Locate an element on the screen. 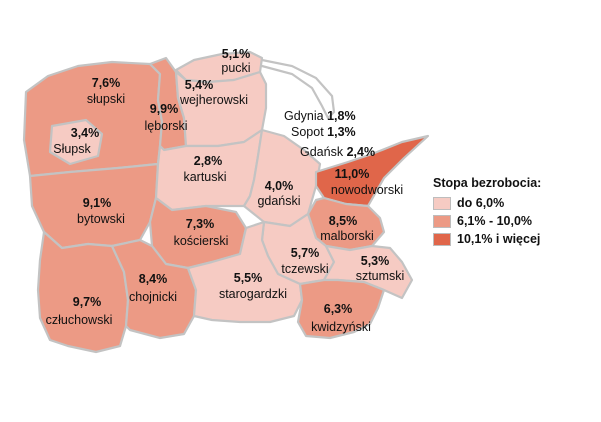 The height and width of the screenshot is (422, 601). legend-label-mid: 6,1% - 10,0% is located at coordinates (495, 221).